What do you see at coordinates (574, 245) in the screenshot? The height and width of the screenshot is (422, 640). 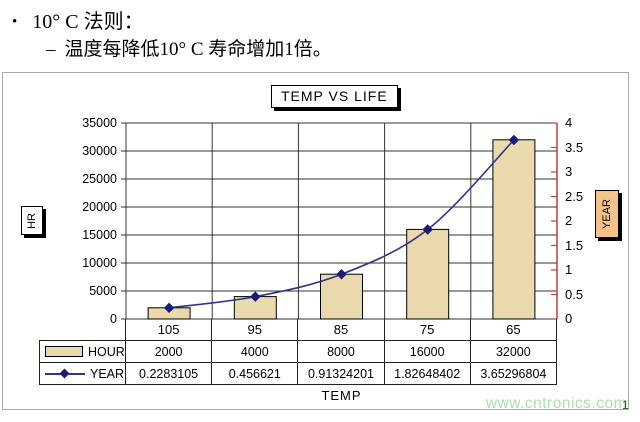 I see `right-axis-tick-label: 1.5` at bounding box center [574, 245].